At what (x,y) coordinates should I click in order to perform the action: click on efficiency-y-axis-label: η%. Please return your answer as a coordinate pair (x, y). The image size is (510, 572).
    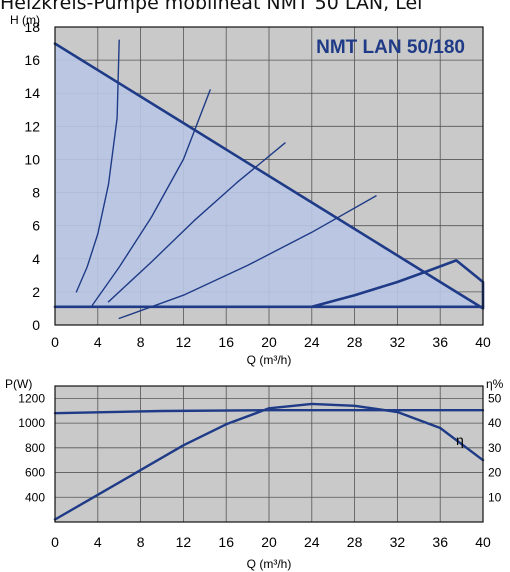
    Looking at the image, I should click on (495, 384).